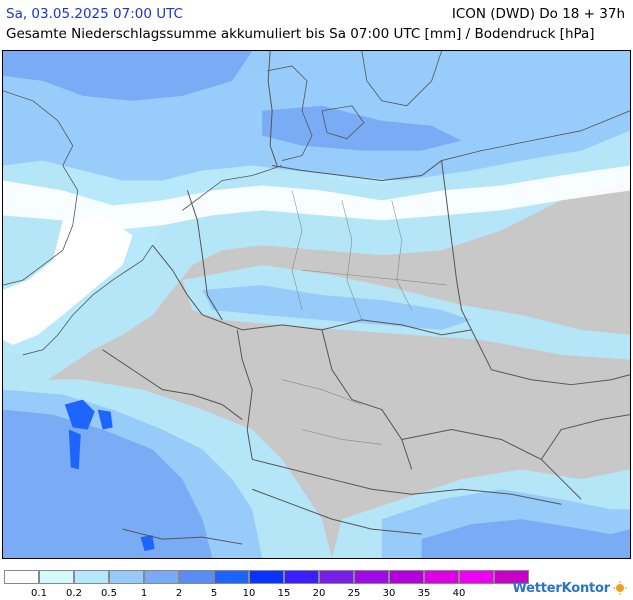  Describe the element at coordinates (459, 593) in the screenshot. I see `legend-tick-label: 40` at that location.